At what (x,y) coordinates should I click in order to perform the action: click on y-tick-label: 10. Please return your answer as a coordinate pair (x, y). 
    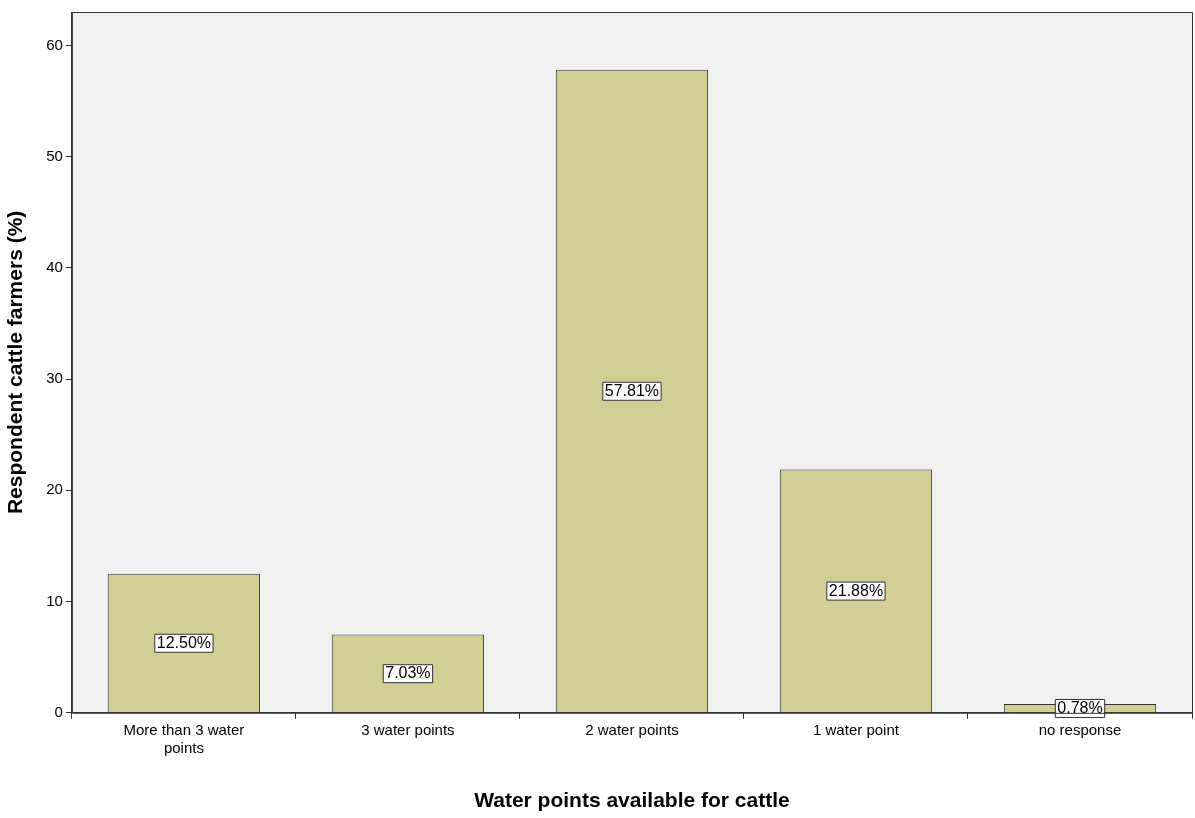
    Looking at the image, I should click on (54, 600).